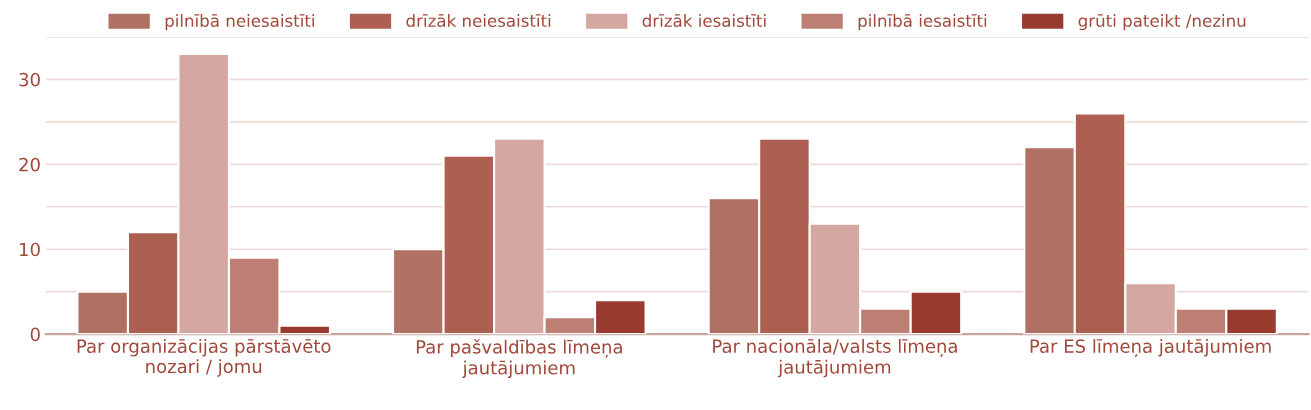 Image resolution: width=1311 pixels, height=410 pixels. What do you see at coordinates (922, 22) in the screenshot?
I see `legend-label: pilnībā iesaistīti` at bounding box center [922, 22].